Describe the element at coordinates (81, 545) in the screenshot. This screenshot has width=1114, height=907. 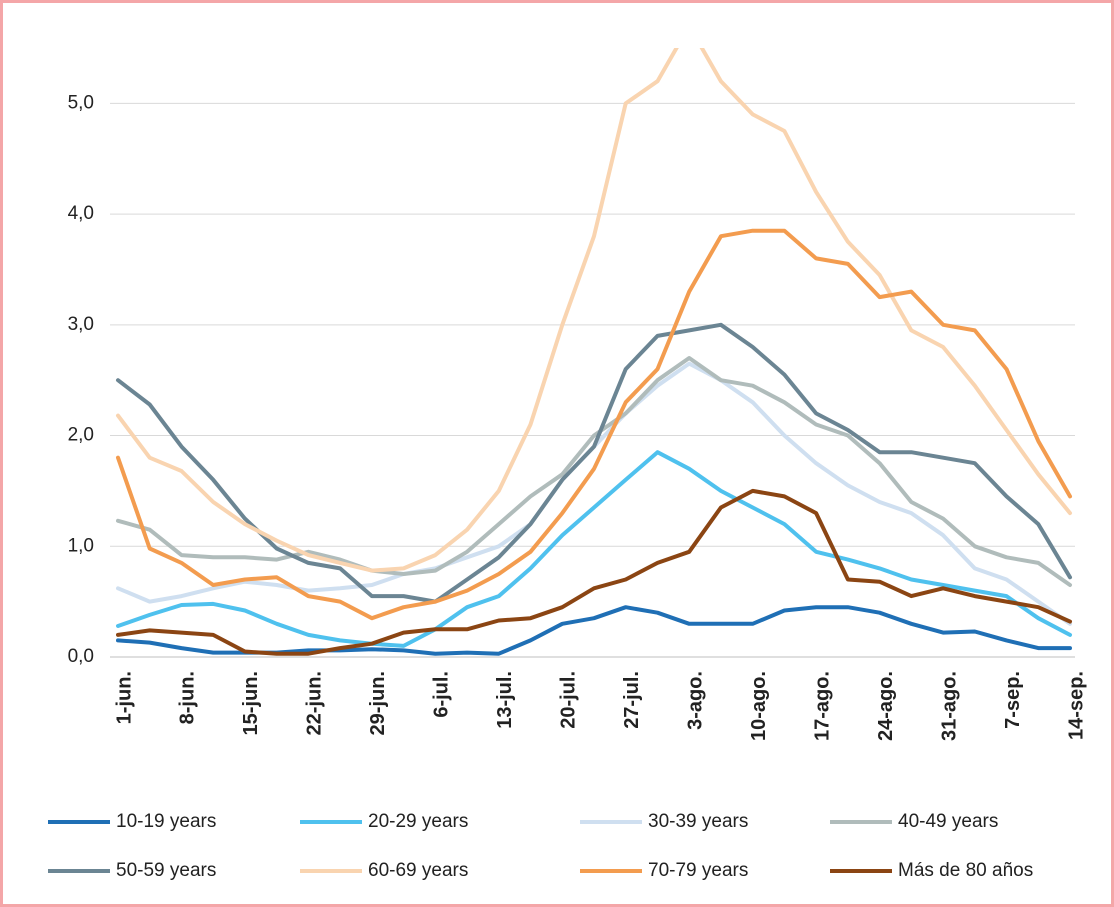
I see `y-tick-label: 1,0` at that location.